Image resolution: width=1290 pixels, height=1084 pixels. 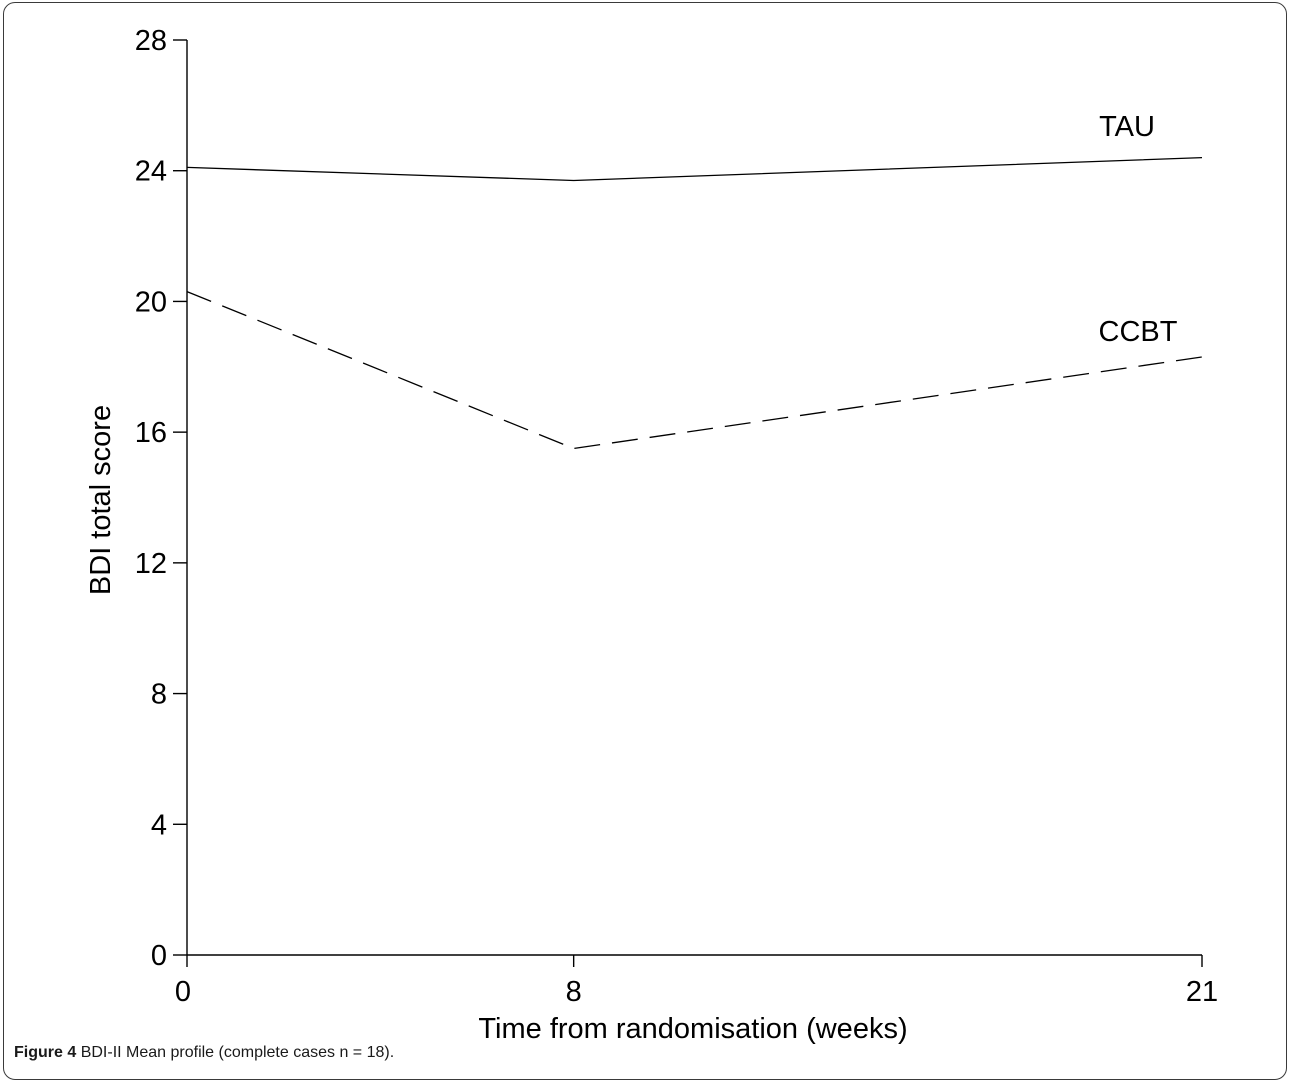 What do you see at coordinates (45, 1052) in the screenshot?
I see `figure-number: Figure 4` at bounding box center [45, 1052].